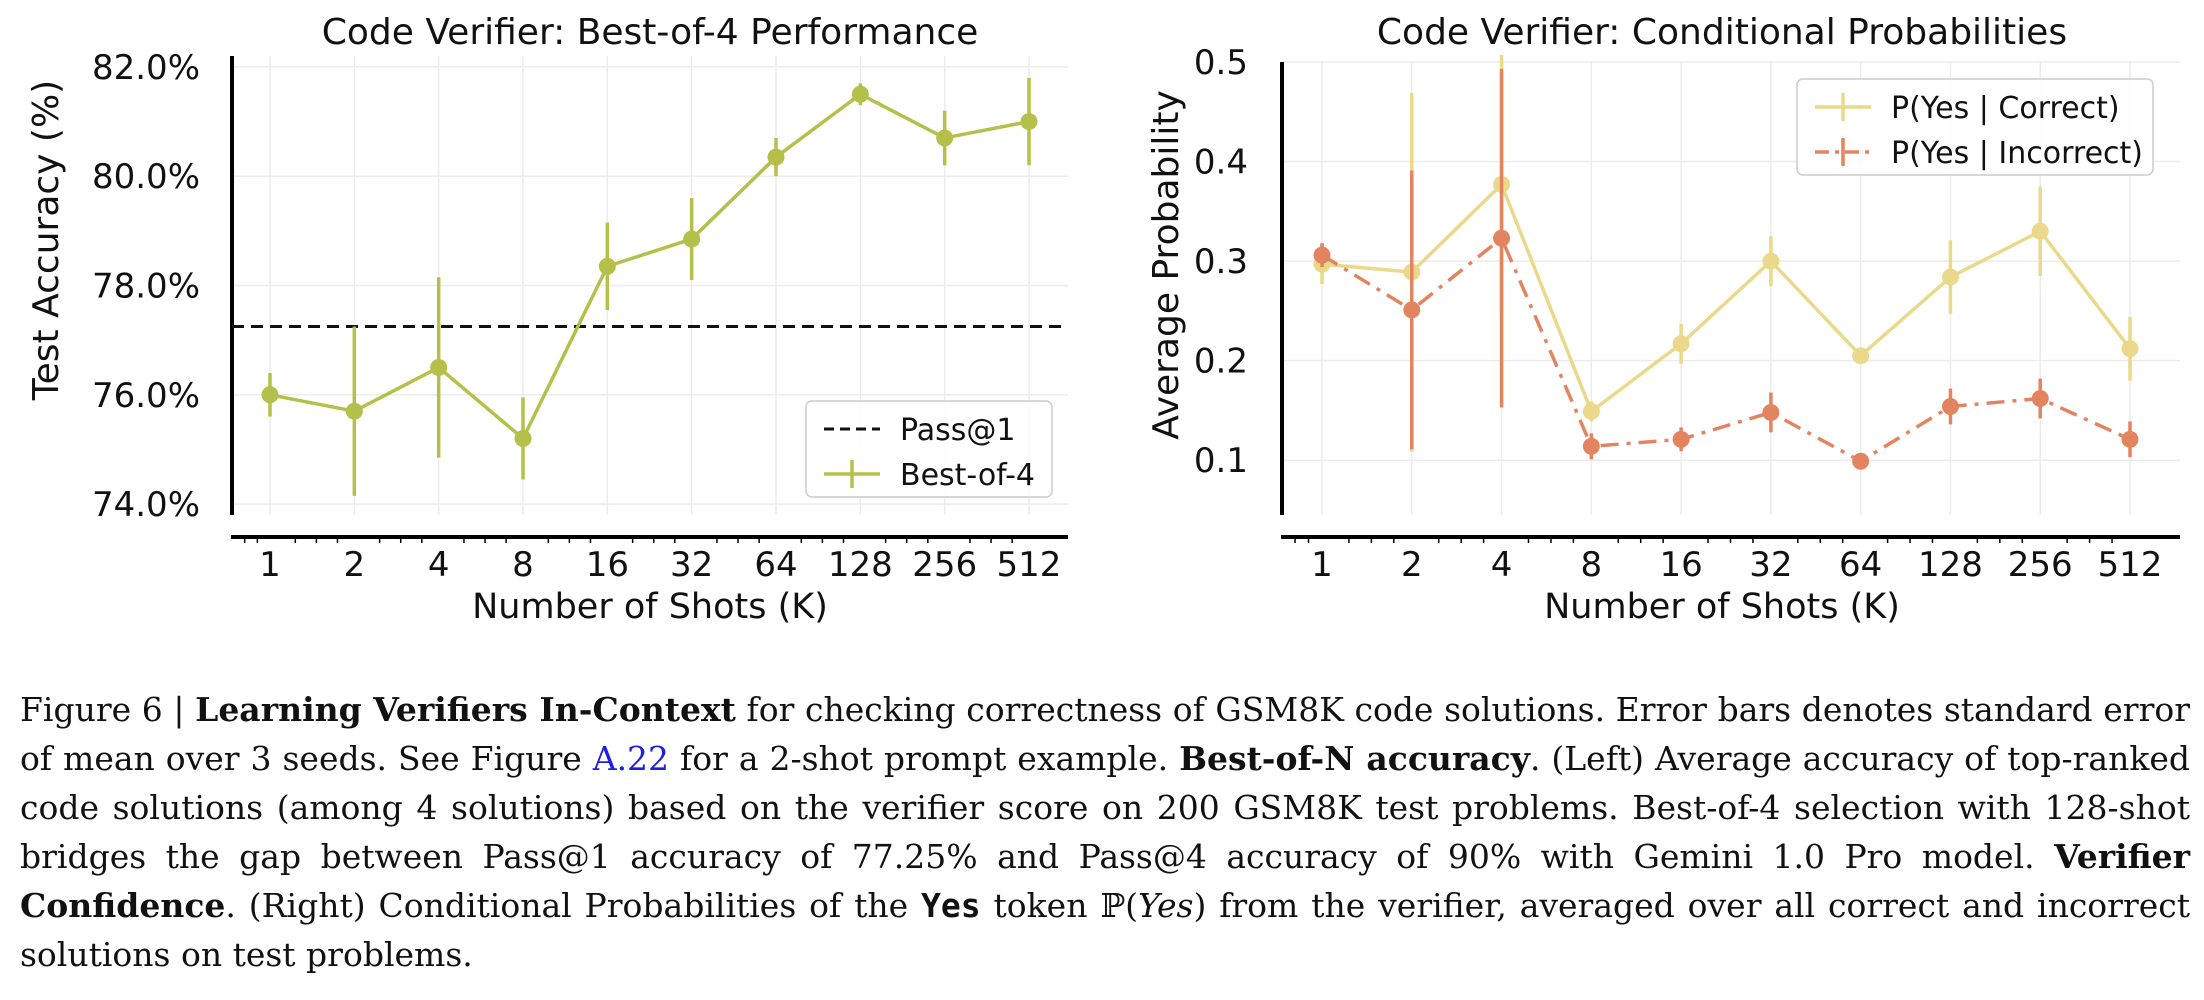  I want to click on caption-prob-variable: Yes, so click(1166, 905).